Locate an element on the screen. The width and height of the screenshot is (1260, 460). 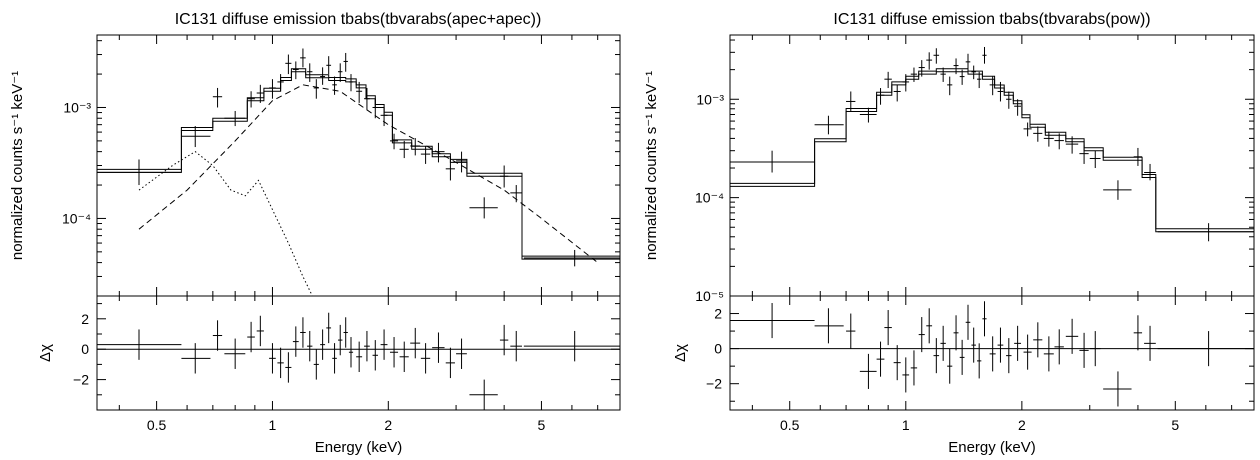
residual-axis-label: Δχ is located at coordinates (680, 353).